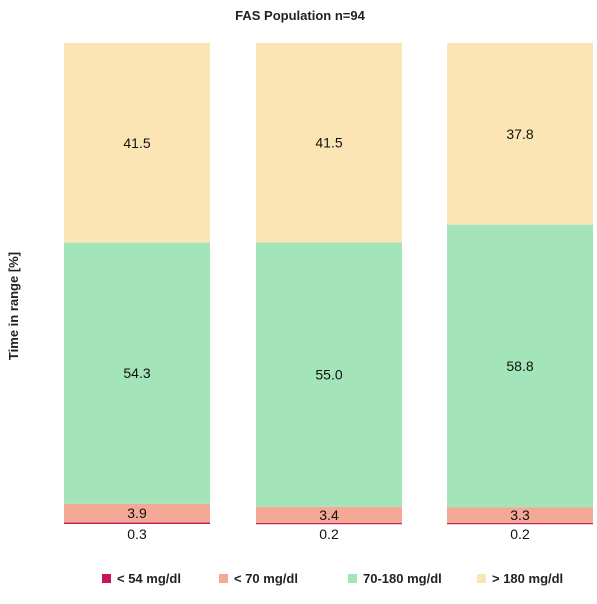  Describe the element at coordinates (527, 578) in the screenshot. I see `legend-label-4: > 180 mg/dl` at that location.